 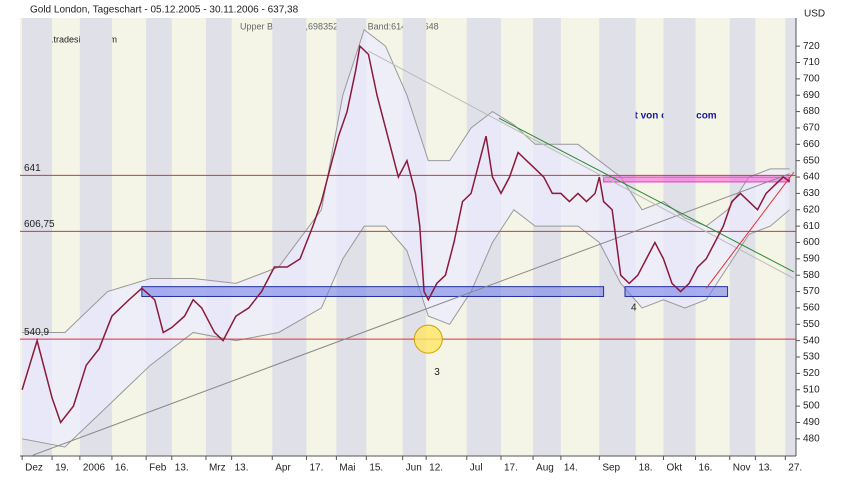 What do you see at coordinates (39, 224) in the screenshot?
I see `level-label: 606,75` at bounding box center [39, 224].